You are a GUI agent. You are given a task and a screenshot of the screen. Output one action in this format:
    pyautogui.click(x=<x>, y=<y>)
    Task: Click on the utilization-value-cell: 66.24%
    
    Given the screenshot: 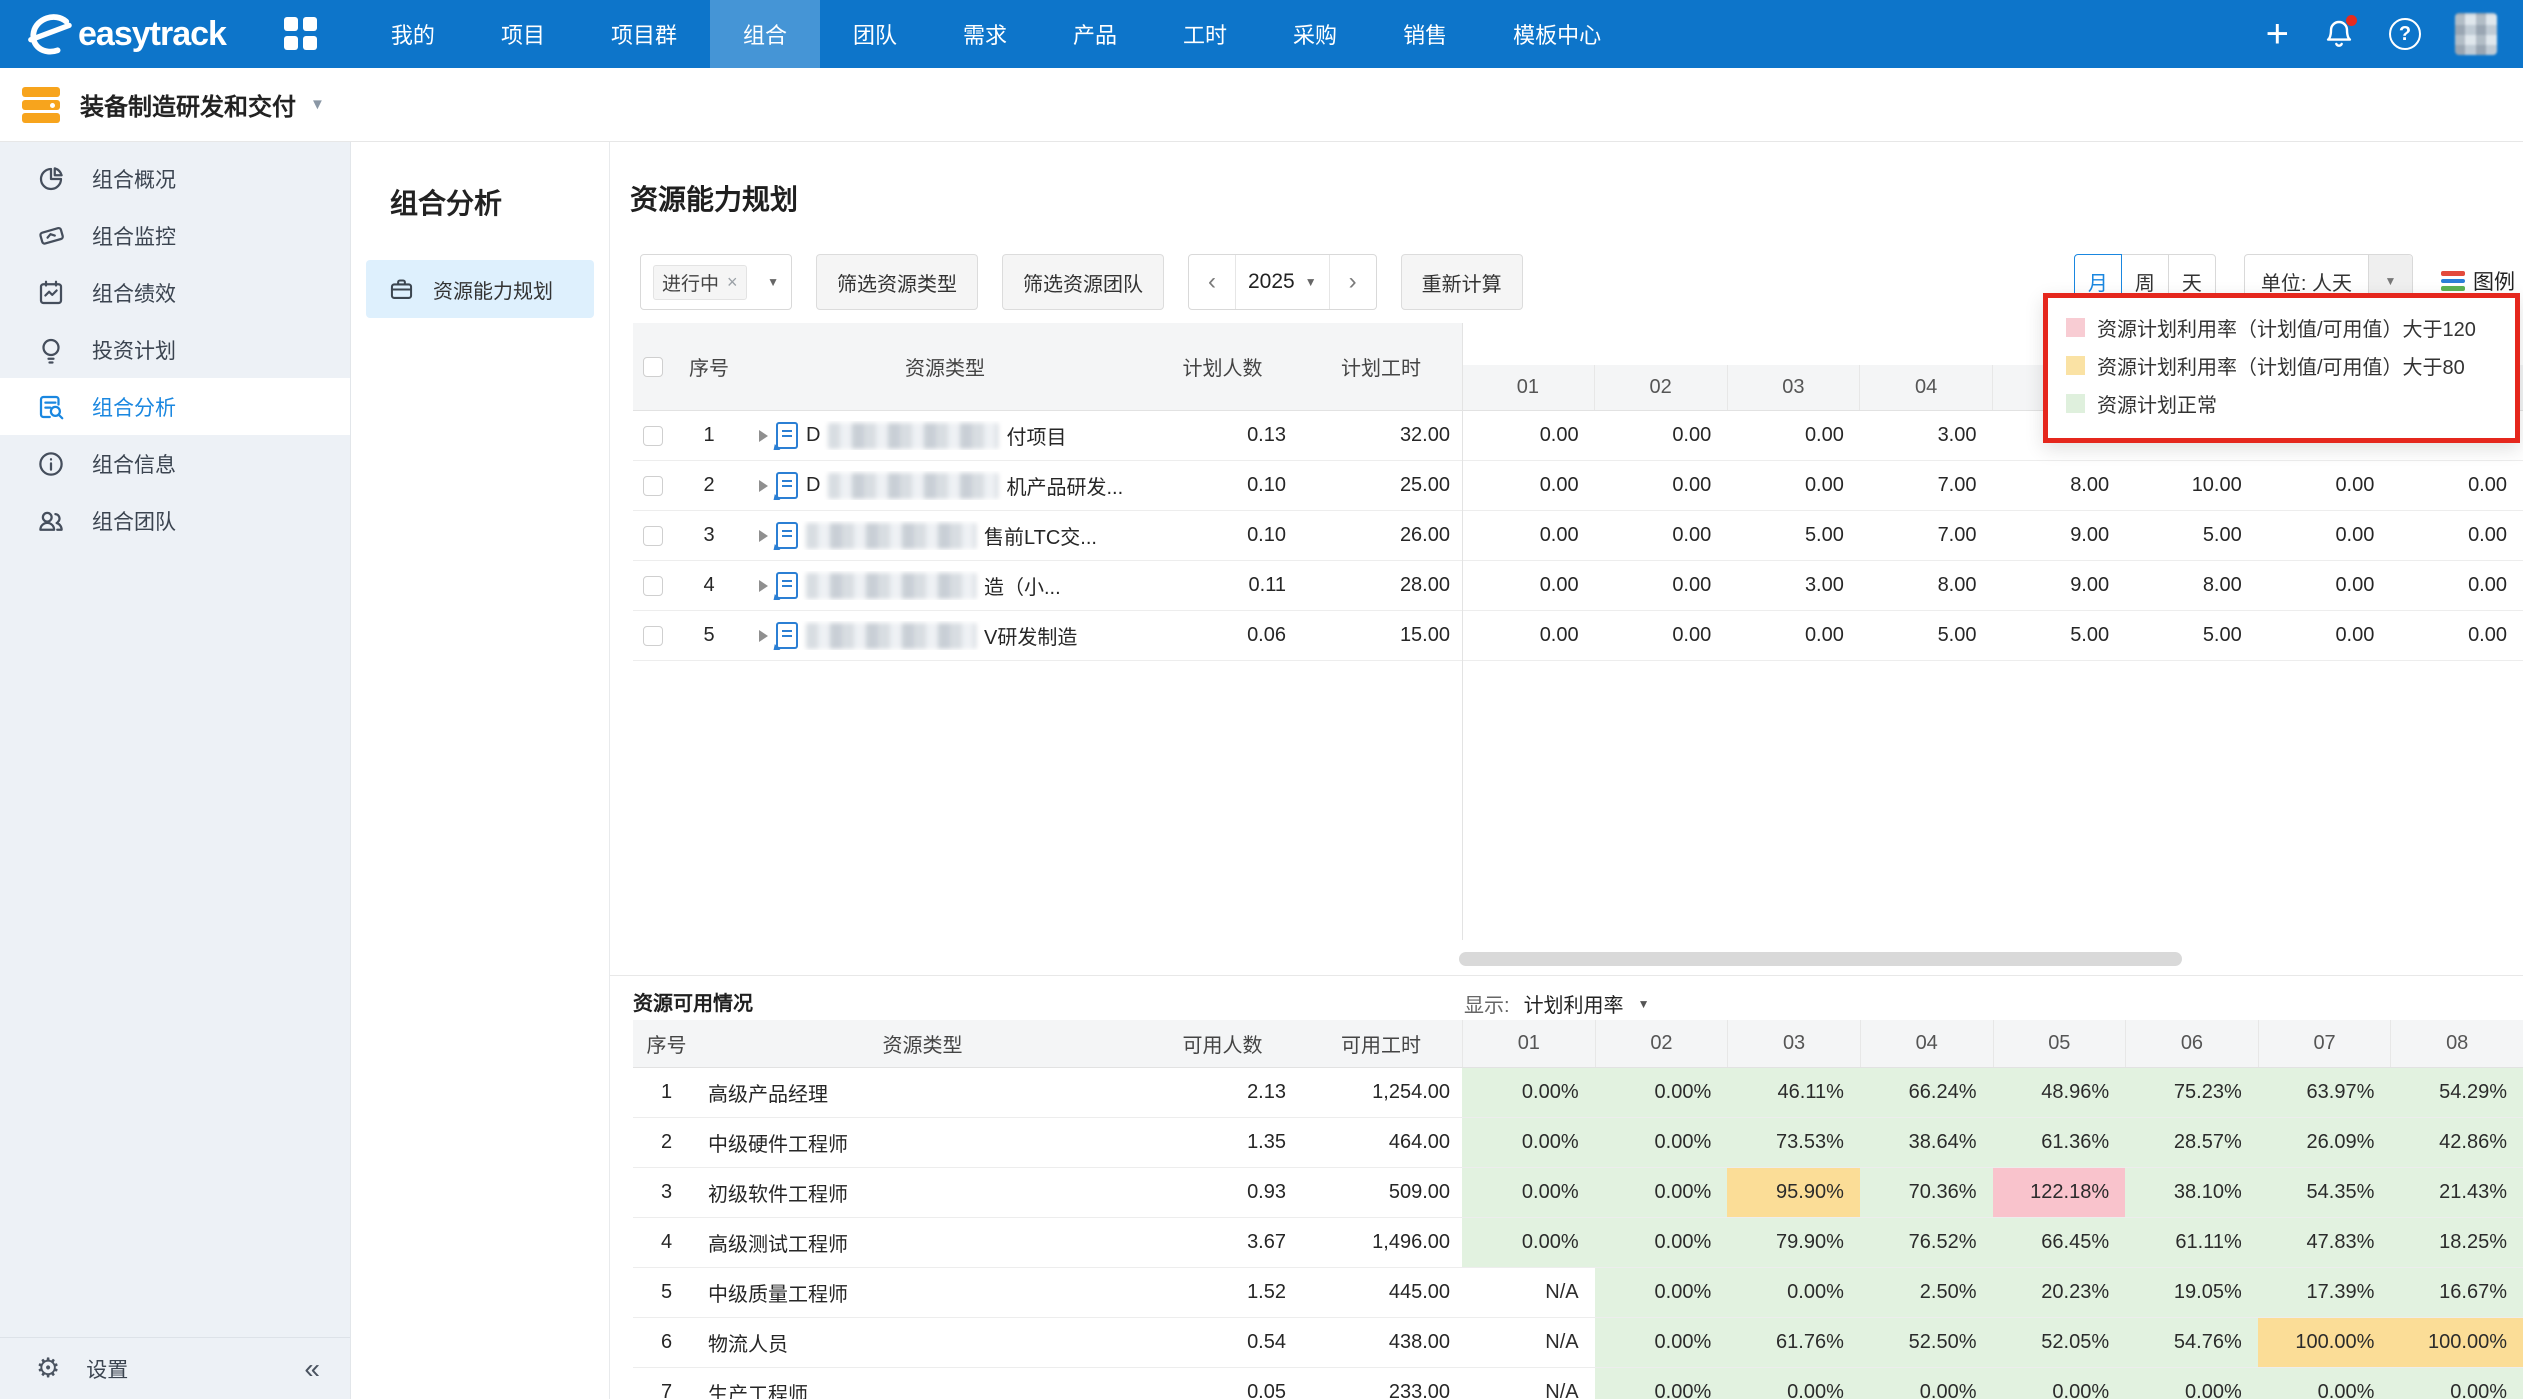 What is the action you would take?
    pyautogui.click(x=1926, y=1092)
    